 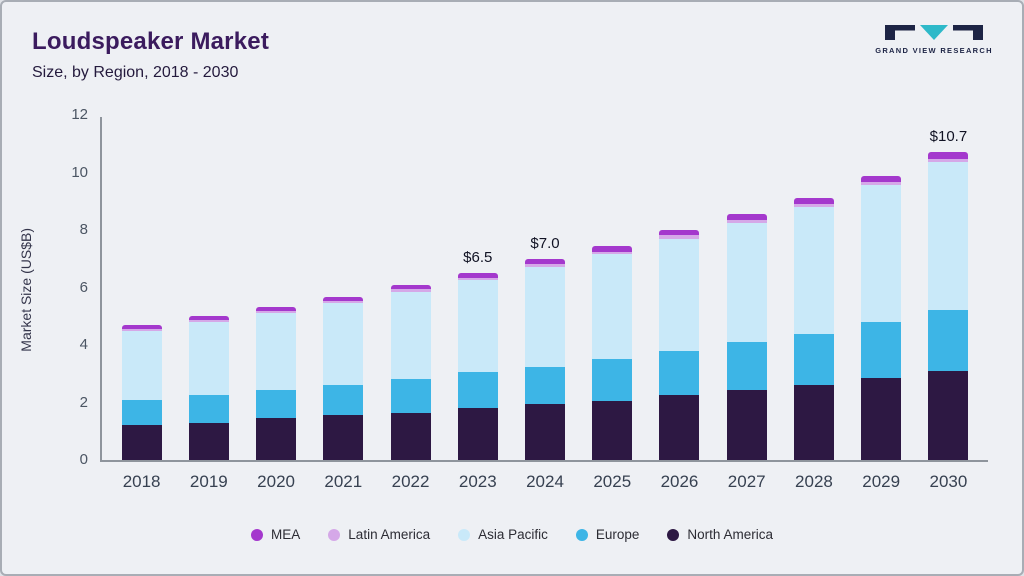 I want to click on x-tick-label: 2027, so click(x=746, y=481).